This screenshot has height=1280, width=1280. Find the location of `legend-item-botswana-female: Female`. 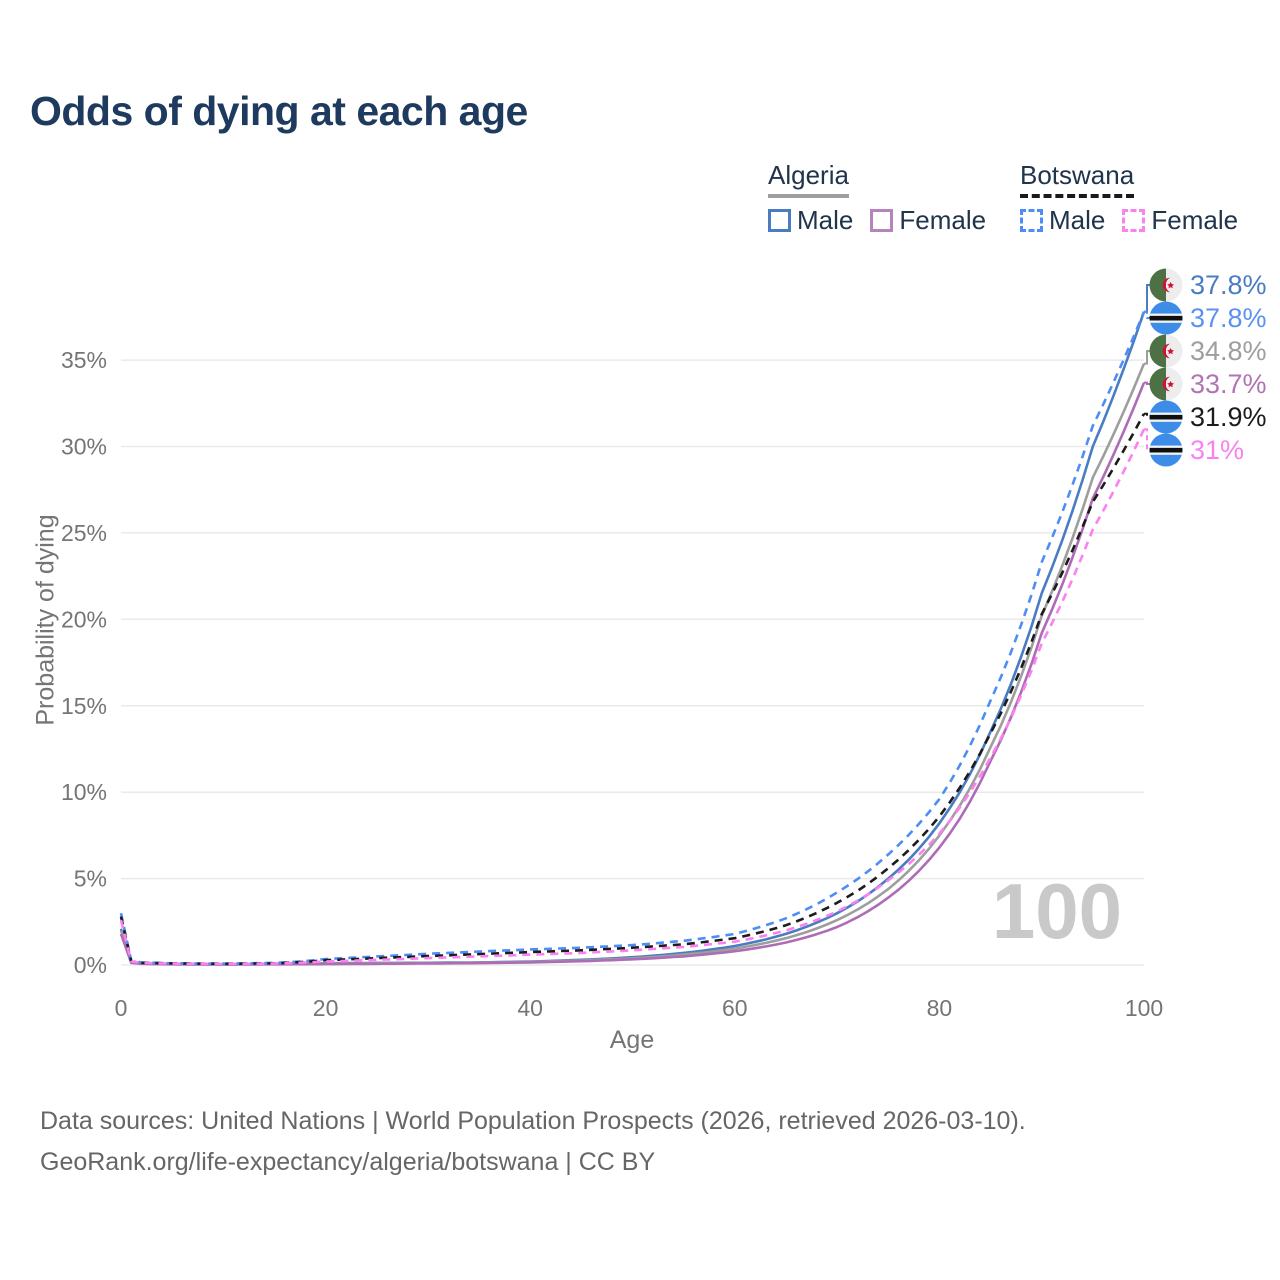

legend-item-botswana-female: Female is located at coordinates (1180, 220).